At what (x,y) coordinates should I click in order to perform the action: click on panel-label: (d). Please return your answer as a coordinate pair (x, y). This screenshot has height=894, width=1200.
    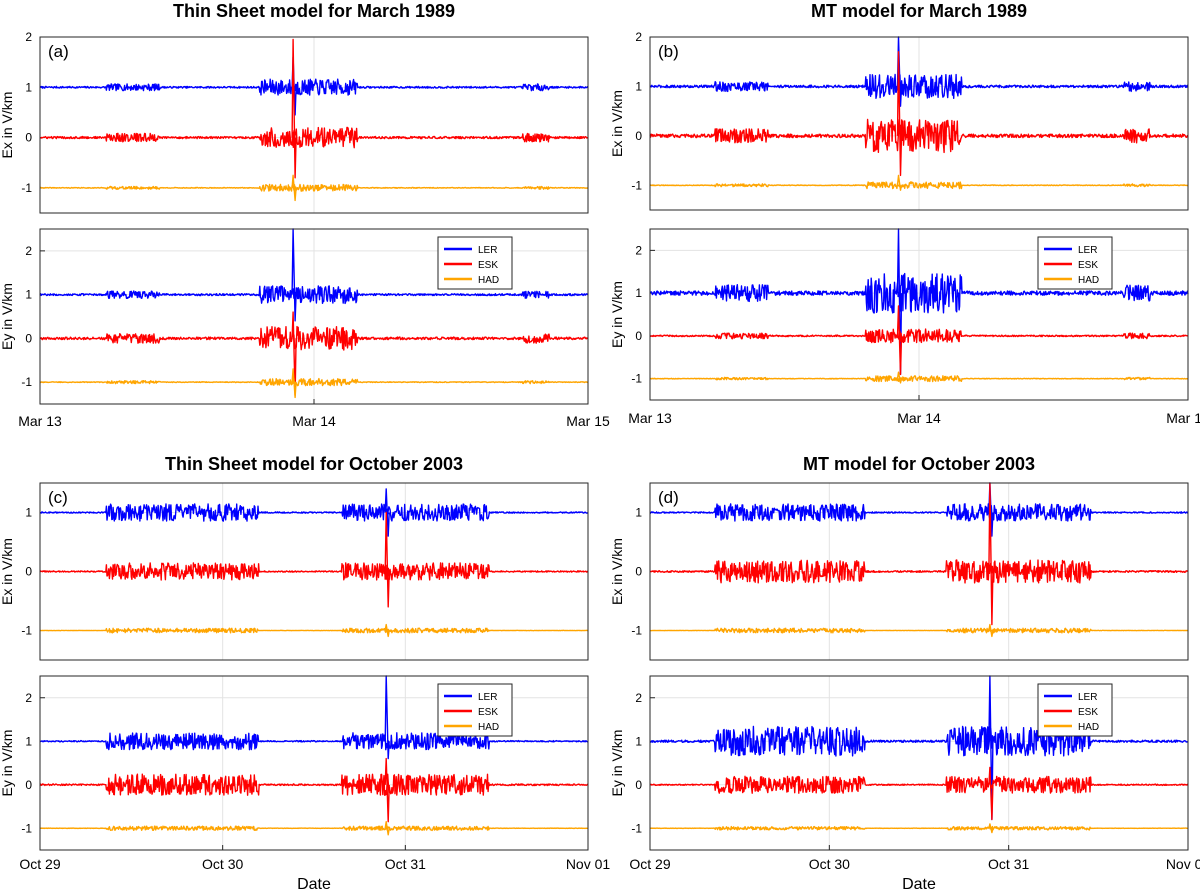
    Looking at the image, I should click on (668, 497).